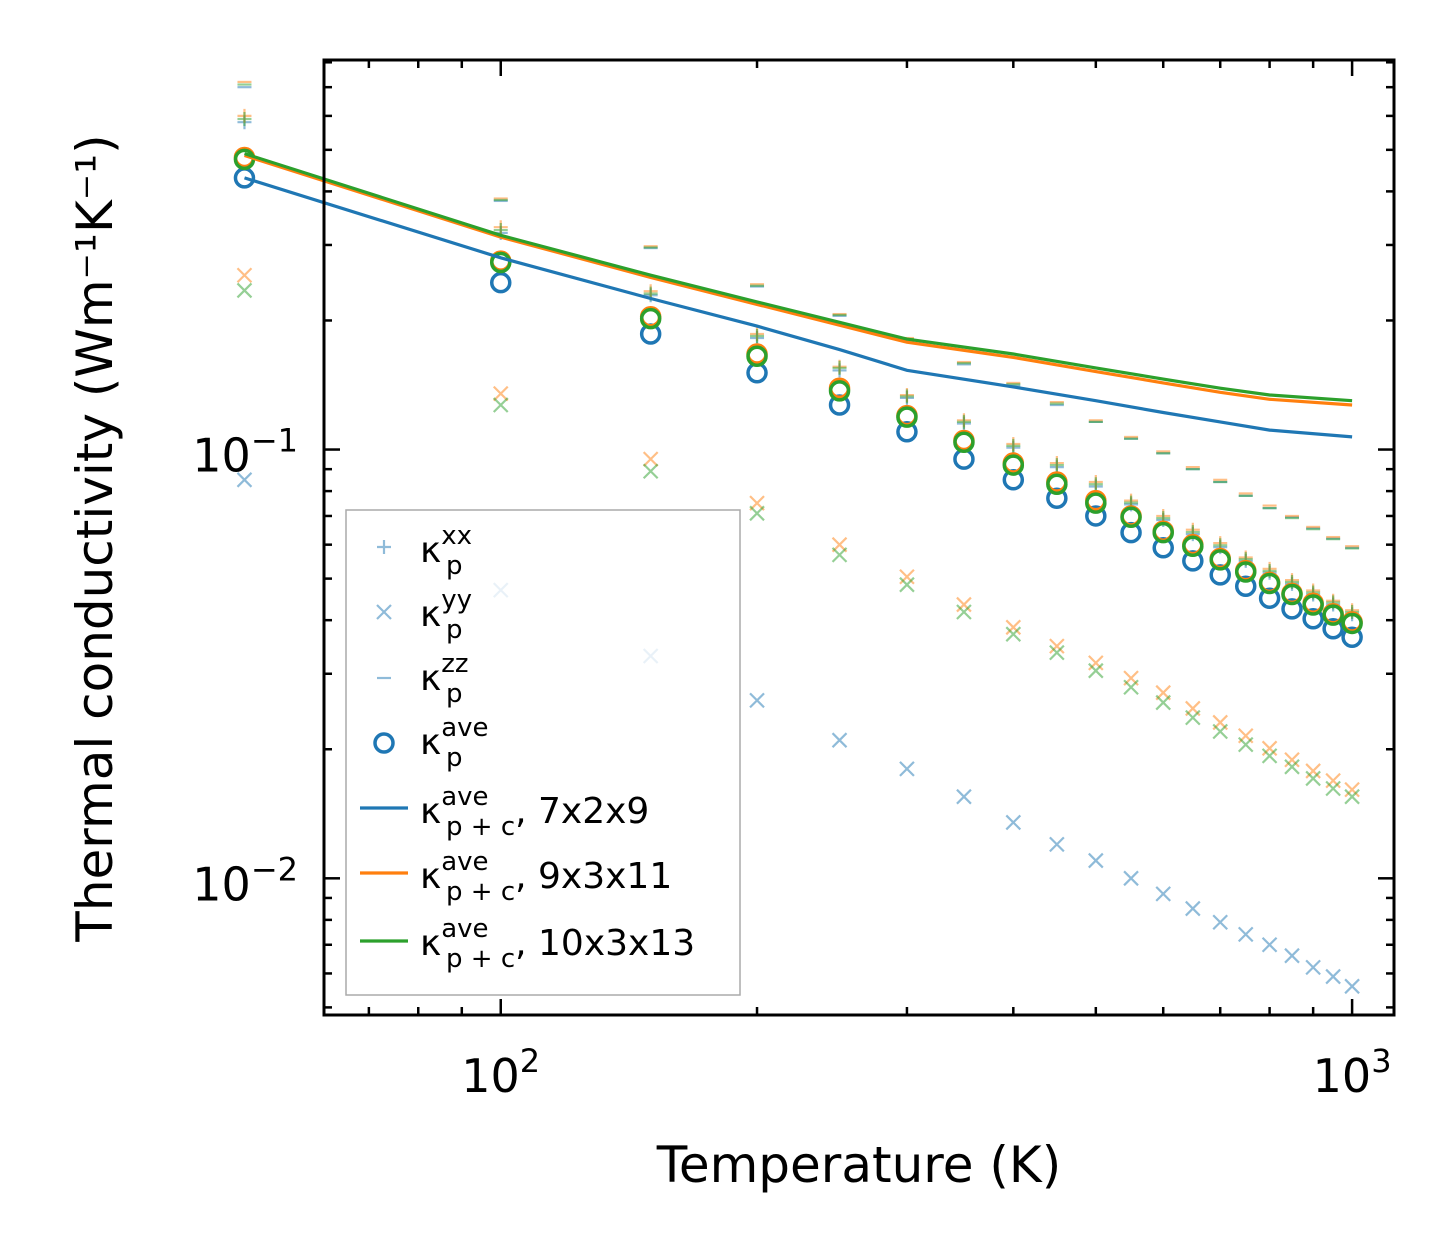  I want to click on legend-markers, so click(384, 741).